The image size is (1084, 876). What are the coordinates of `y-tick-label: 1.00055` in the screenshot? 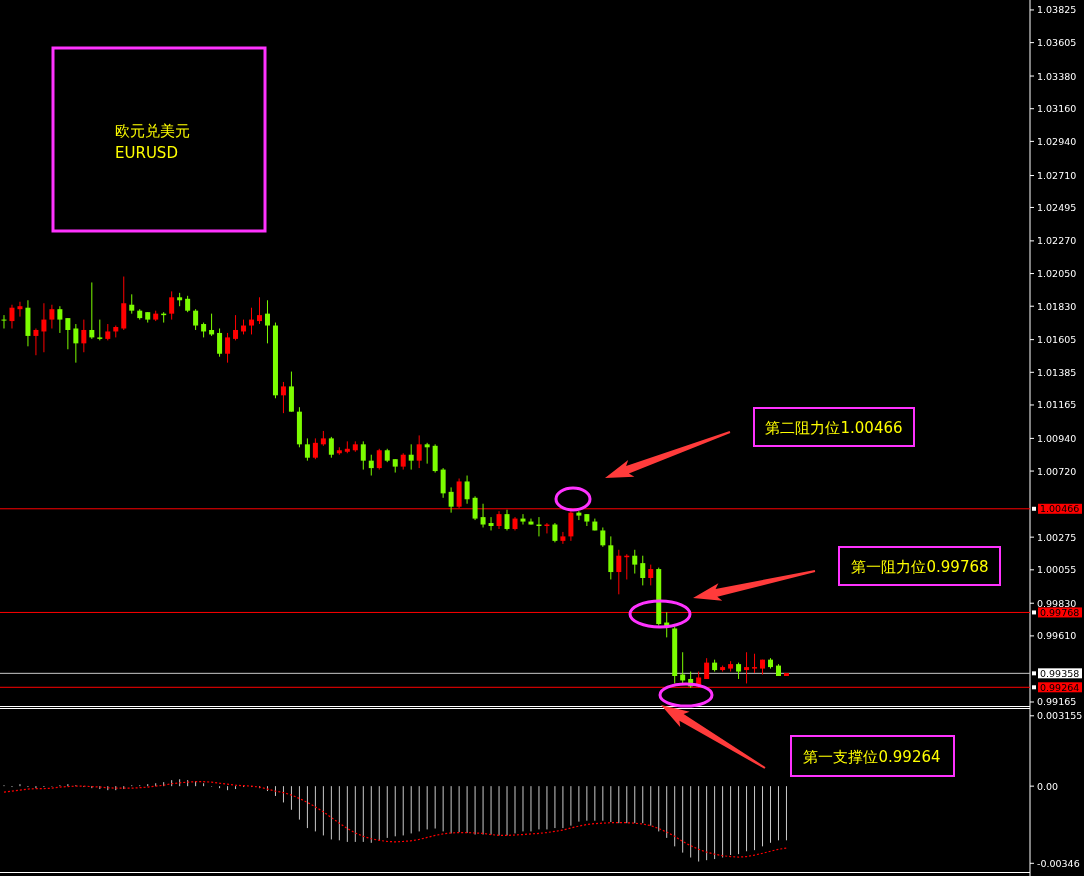 It's located at (1057, 570).